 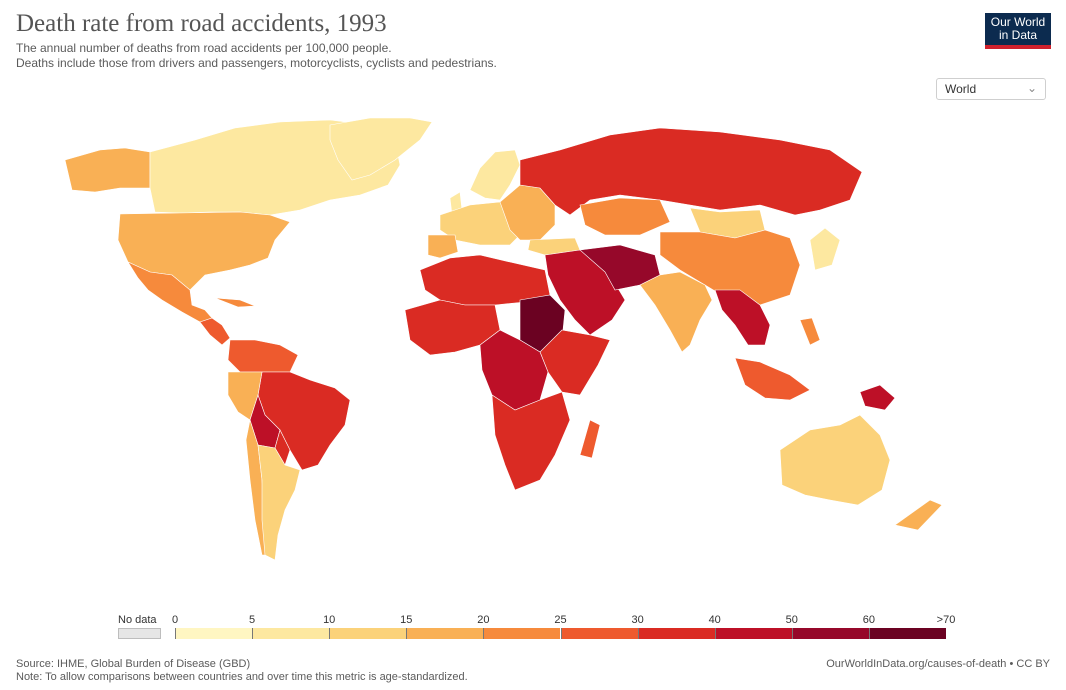 I want to click on region-north-africa, so click(x=485, y=280).